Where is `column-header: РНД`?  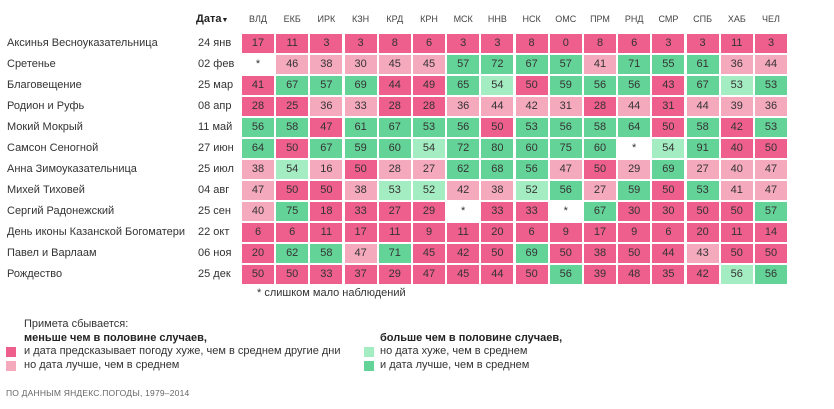 column-header: РНД is located at coordinates (634, 19).